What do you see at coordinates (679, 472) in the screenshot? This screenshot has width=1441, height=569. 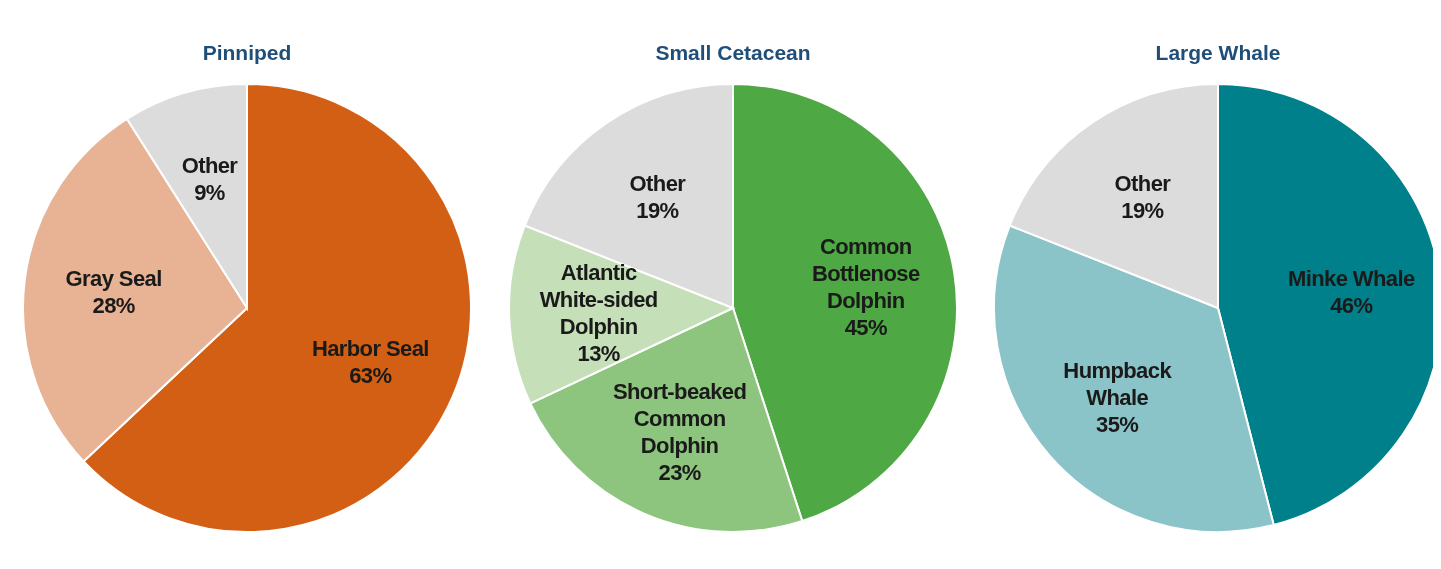 I see `data-label: 23%` at bounding box center [679, 472].